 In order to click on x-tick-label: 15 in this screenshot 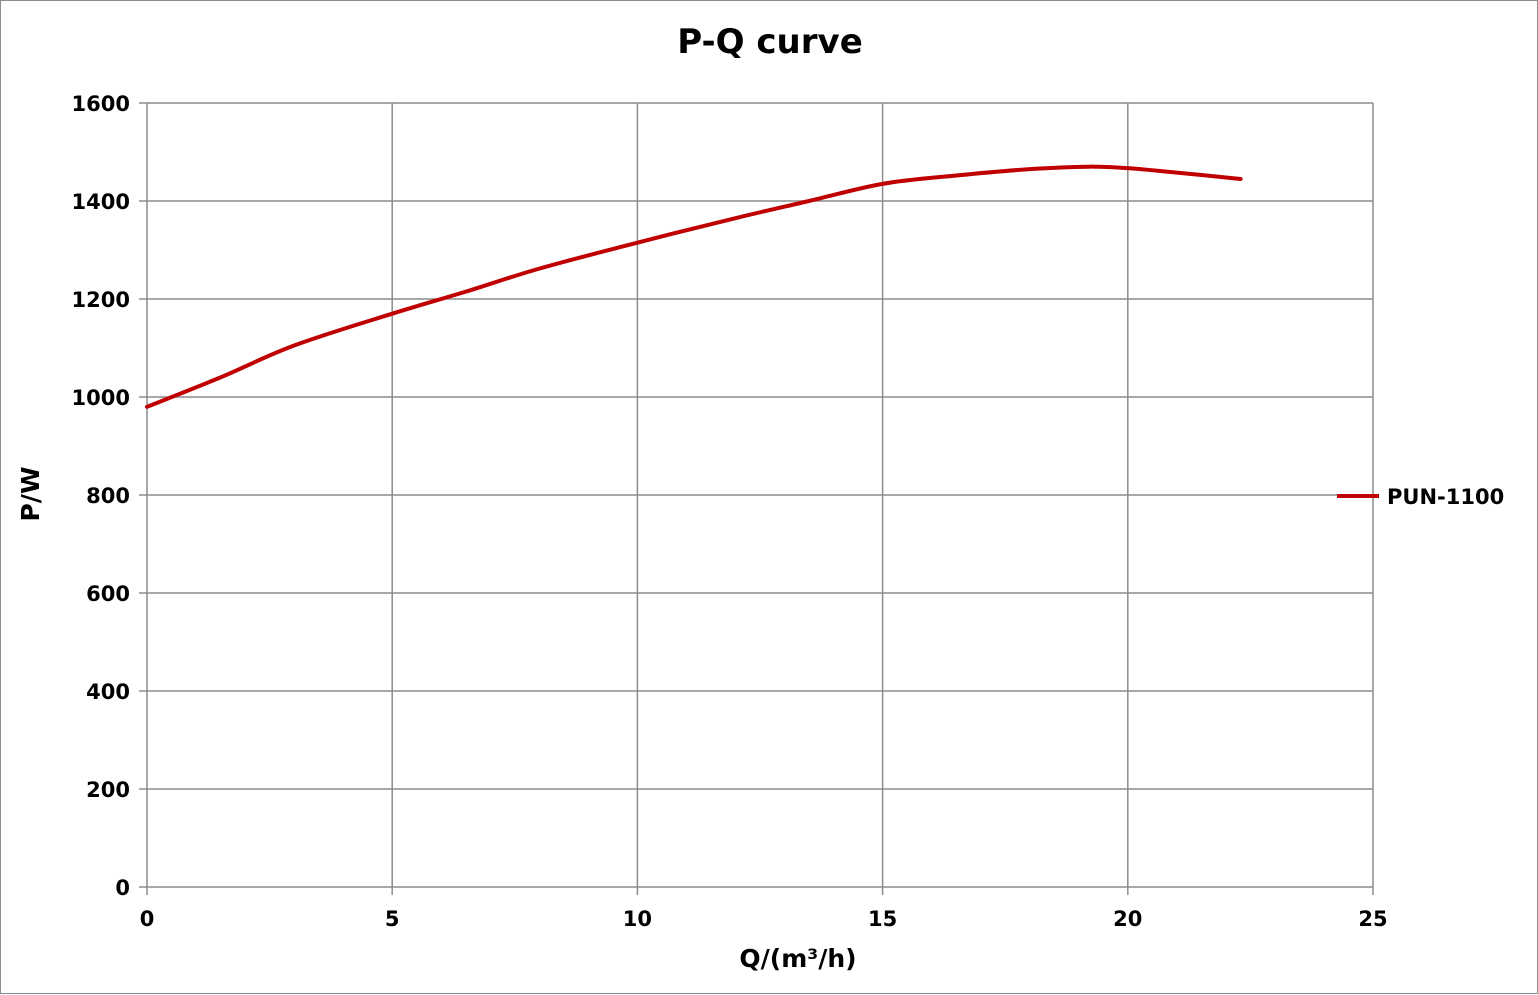, I will do `click(882, 919)`.